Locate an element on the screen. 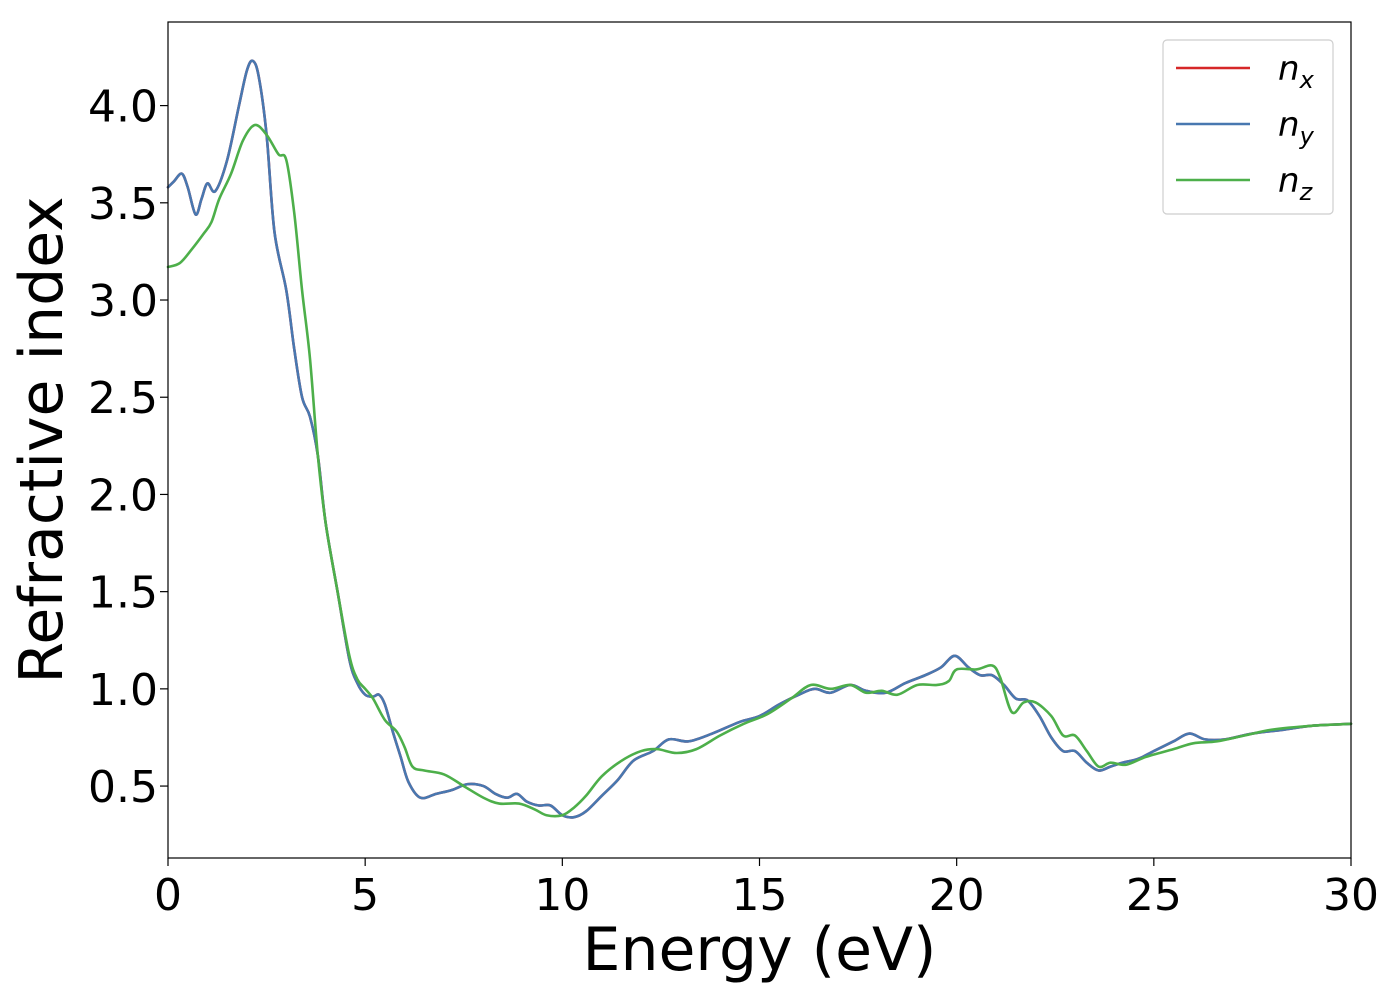  x-axis-label: Energy (eV) is located at coordinates (760, 950).